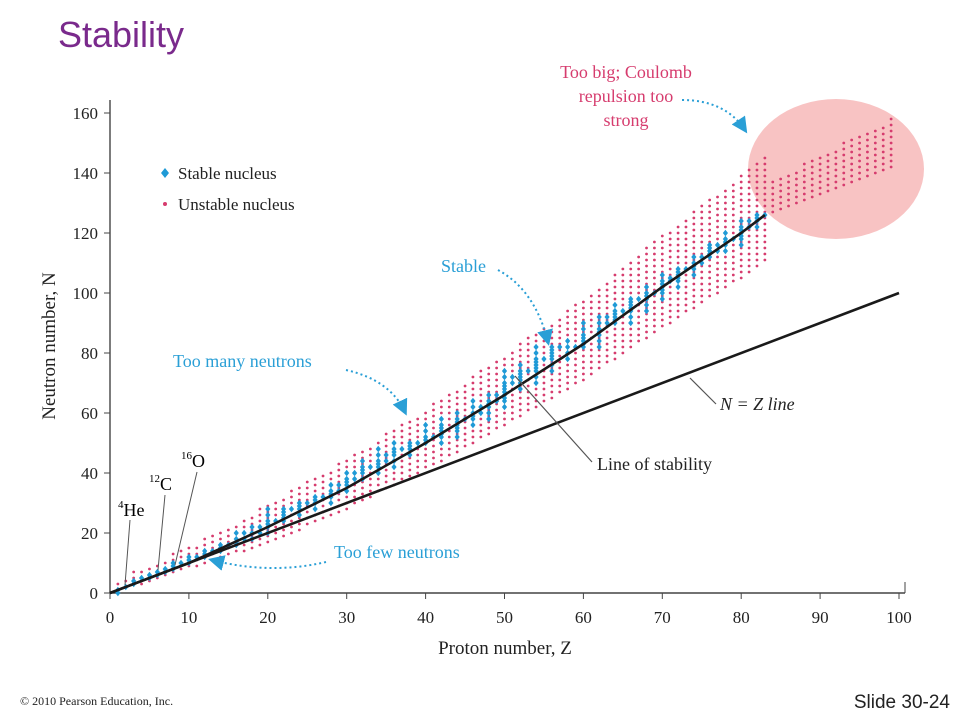 This screenshot has width=960, height=720. Describe the element at coordinates (127, 552) in the screenshot. I see `he4-leader` at that location.